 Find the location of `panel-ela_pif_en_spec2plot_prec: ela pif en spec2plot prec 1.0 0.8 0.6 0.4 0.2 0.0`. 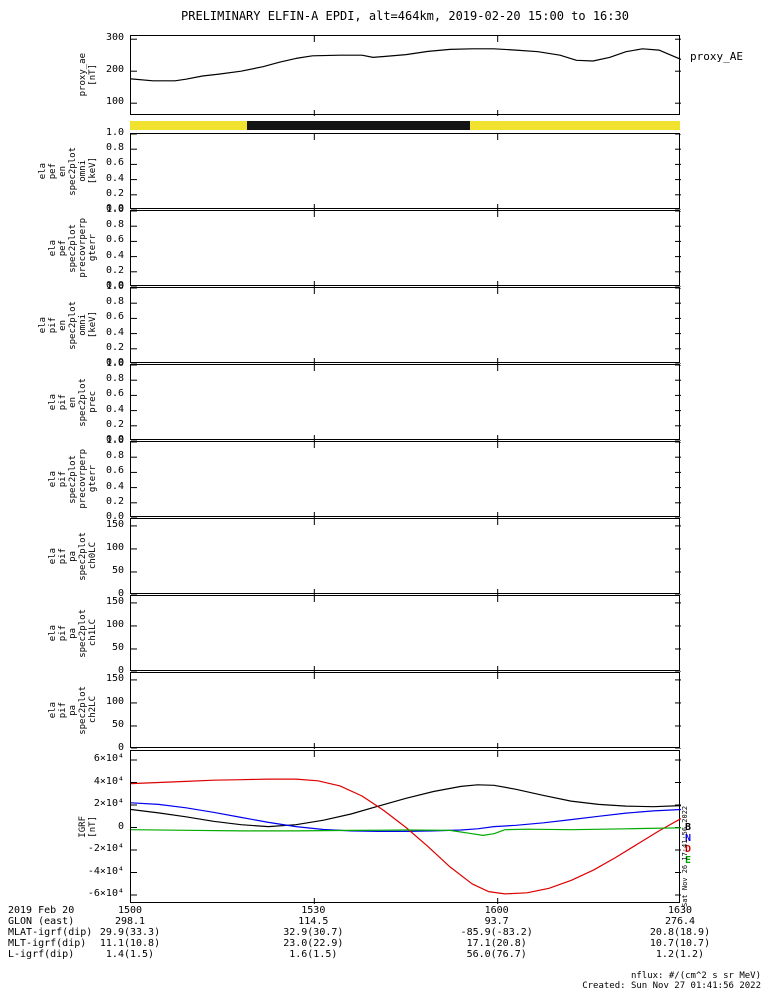

panel-ela_pif_en_spec2plot_prec: ela pif en spec2plot prec 1.0 0.8 0.6 0.4 0.2 0.0 is located at coordinates (387, 401).